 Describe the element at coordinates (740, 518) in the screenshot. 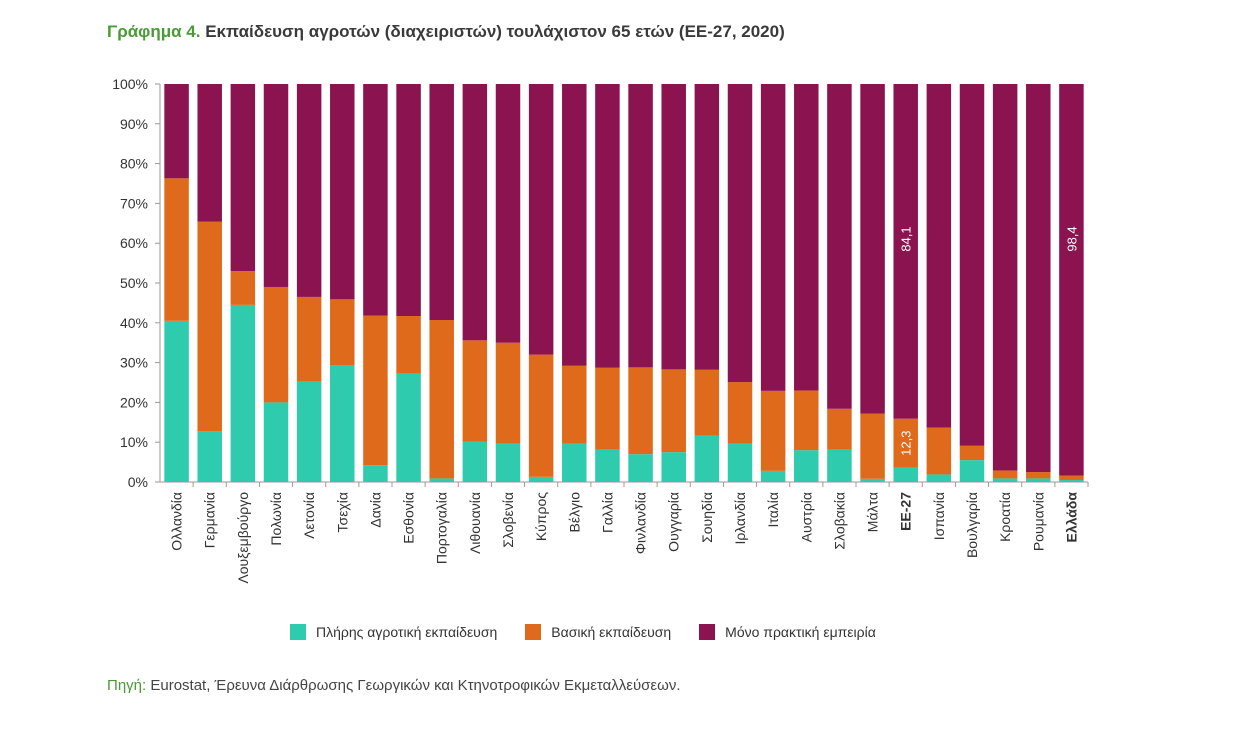

I see `x-tick-label: Ιρλανδία` at that location.